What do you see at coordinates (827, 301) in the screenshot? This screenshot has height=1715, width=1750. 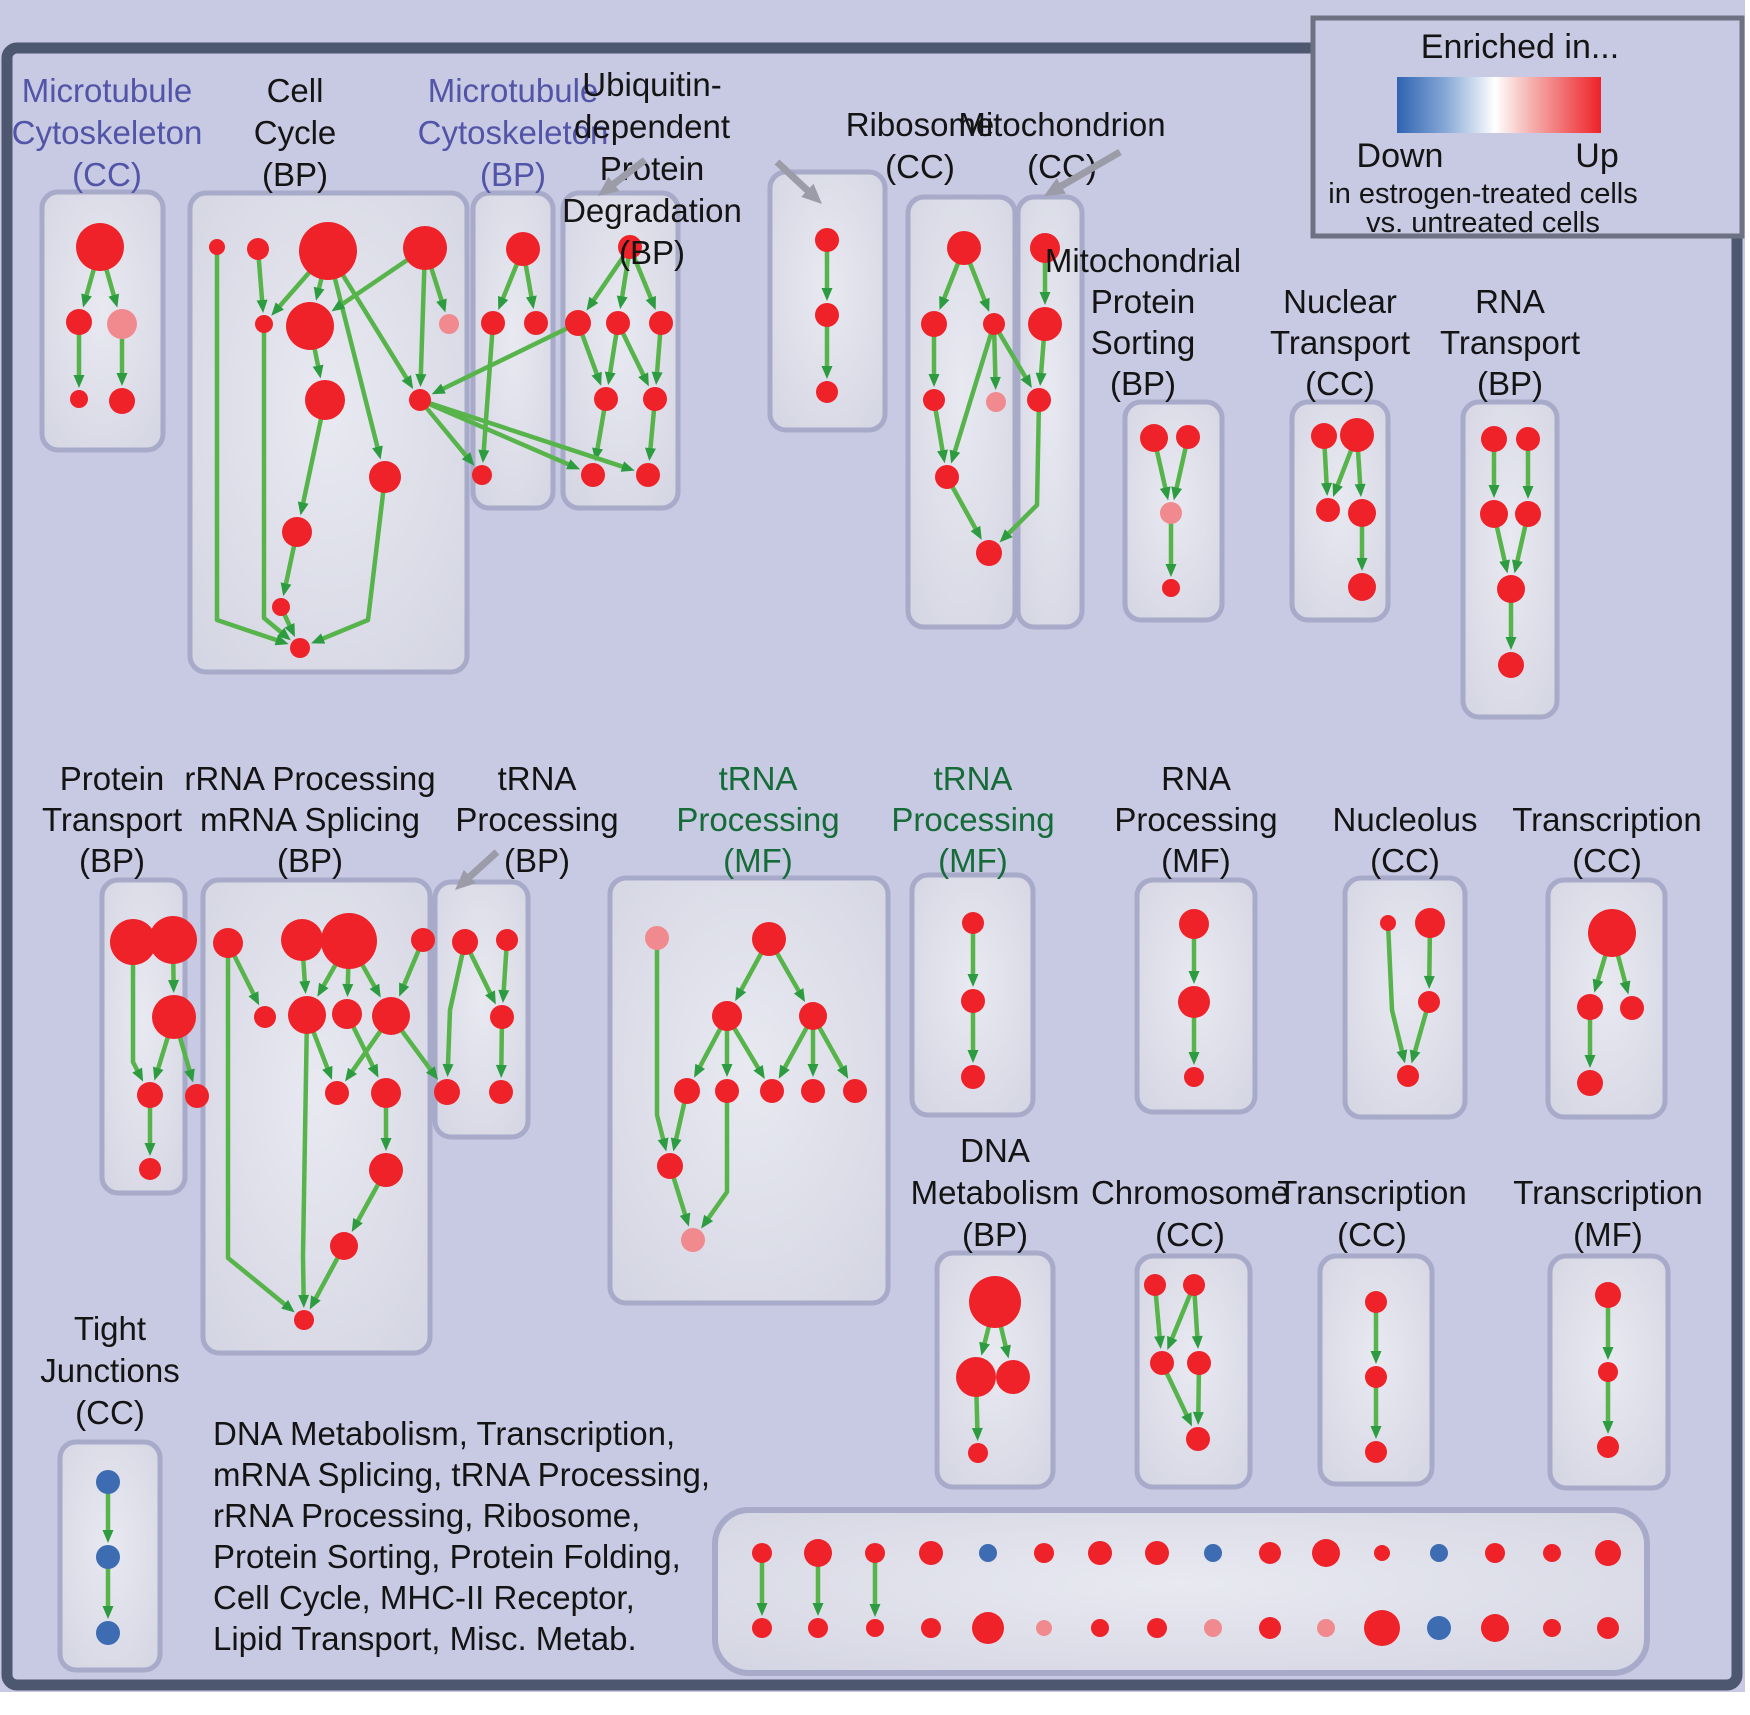 I see `ubiquitin-degradation-bp-2-box` at bounding box center [827, 301].